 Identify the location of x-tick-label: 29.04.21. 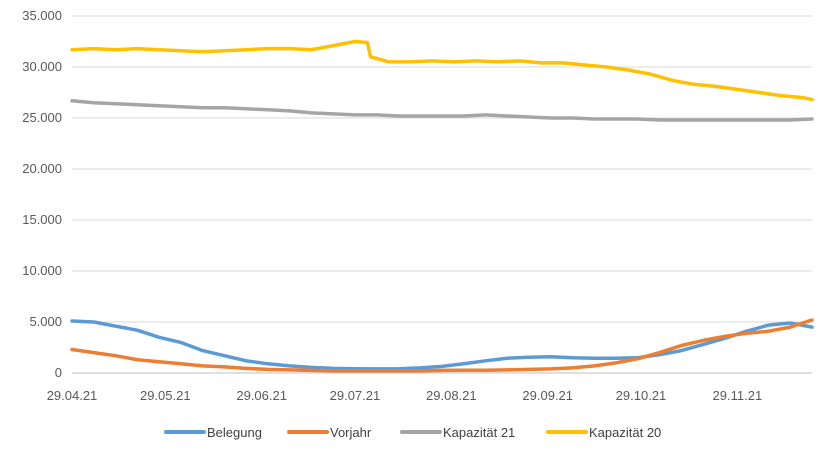
(72, 395).